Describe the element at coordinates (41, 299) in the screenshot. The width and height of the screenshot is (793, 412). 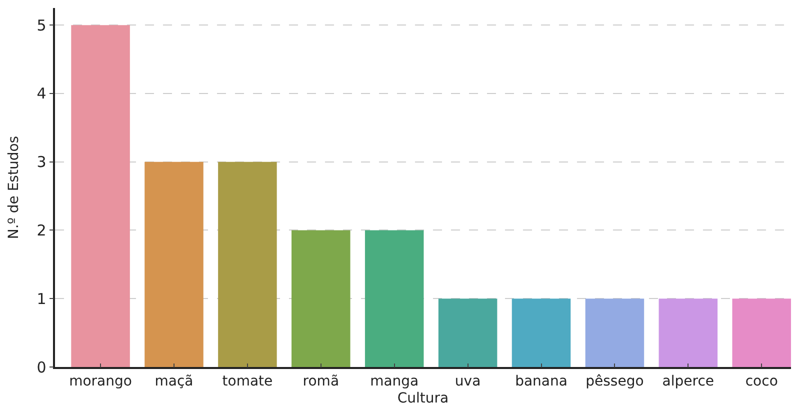
I see `y-tick-label: 1` at that location.